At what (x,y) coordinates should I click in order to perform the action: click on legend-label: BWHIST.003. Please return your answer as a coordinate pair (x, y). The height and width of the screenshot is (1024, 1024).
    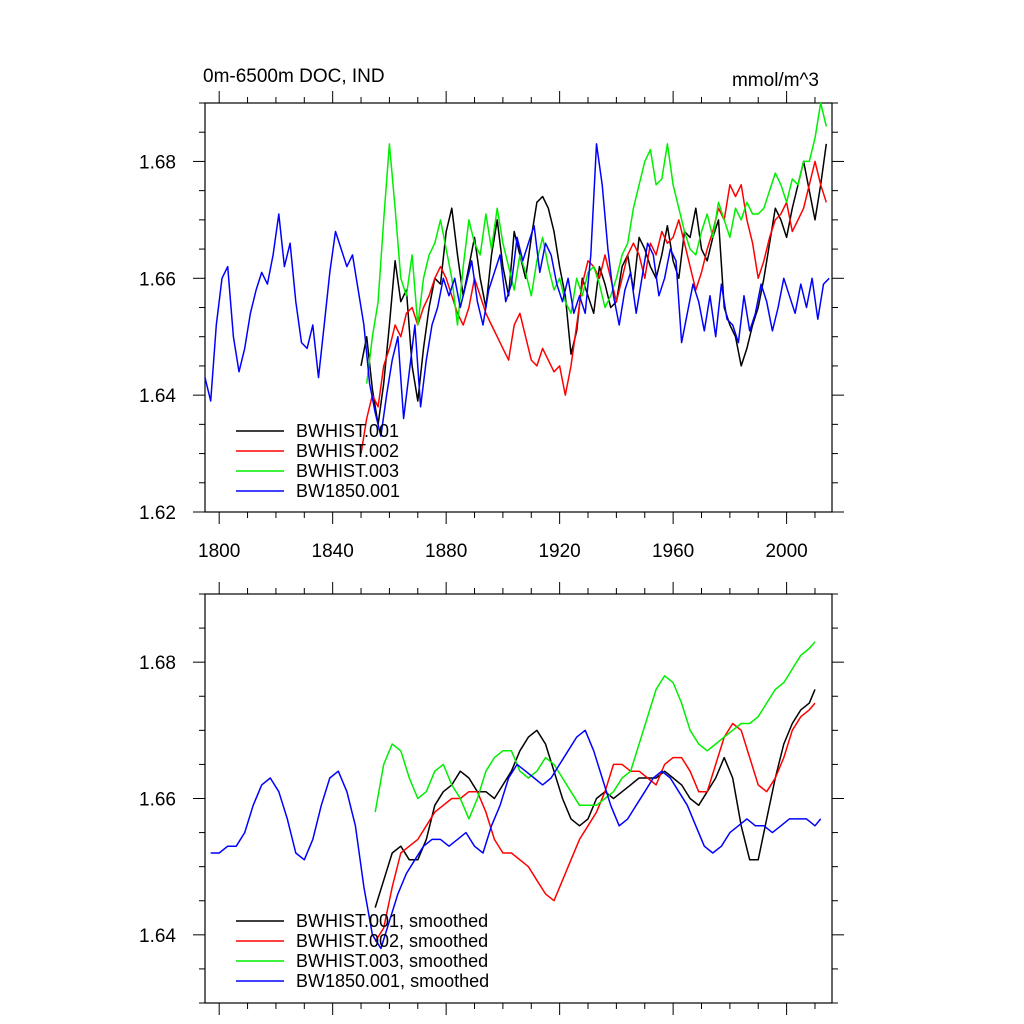
    Looking at the image, I should click on (347, 471).